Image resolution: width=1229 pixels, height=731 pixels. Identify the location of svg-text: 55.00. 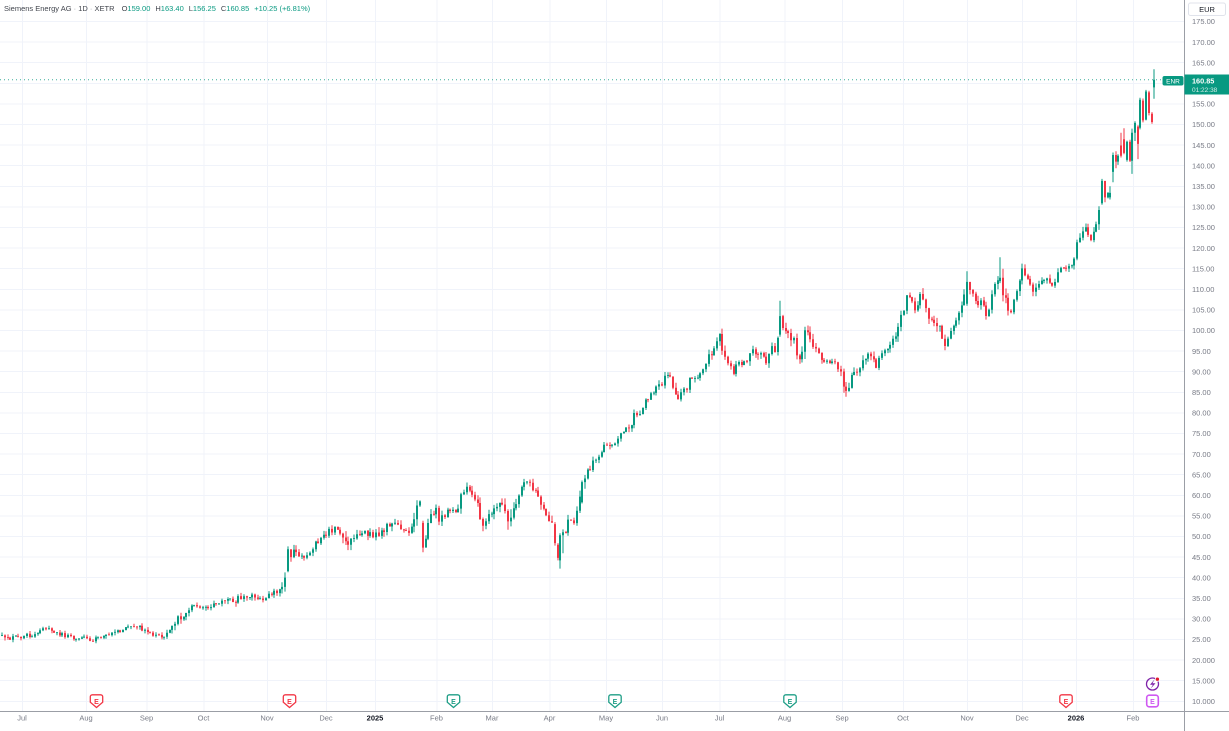
(1201, 516).